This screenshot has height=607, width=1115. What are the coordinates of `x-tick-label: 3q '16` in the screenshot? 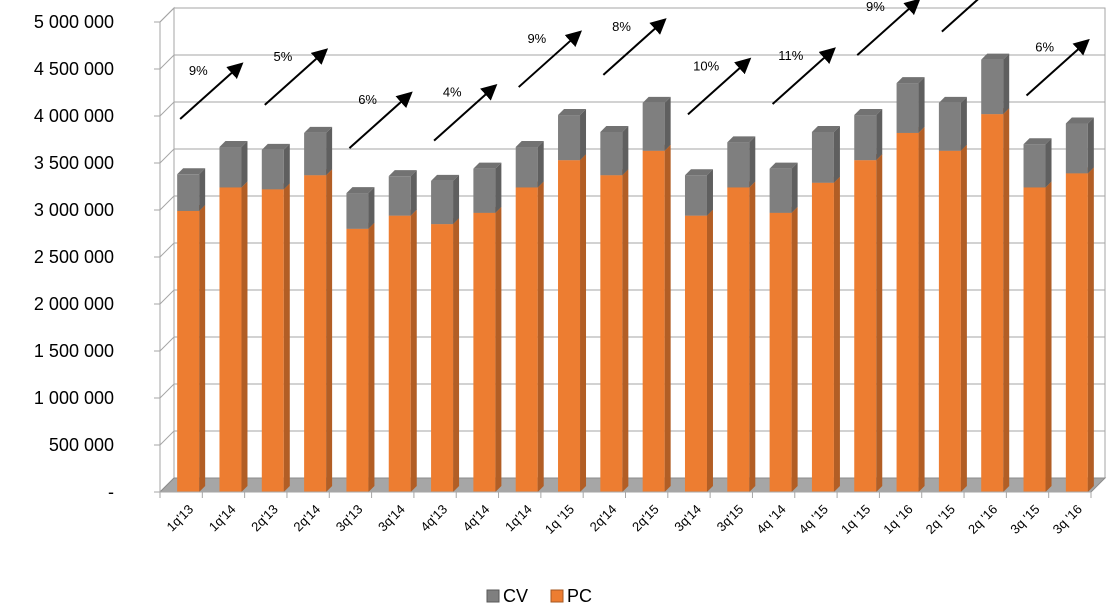 It's located at (1067, 519).